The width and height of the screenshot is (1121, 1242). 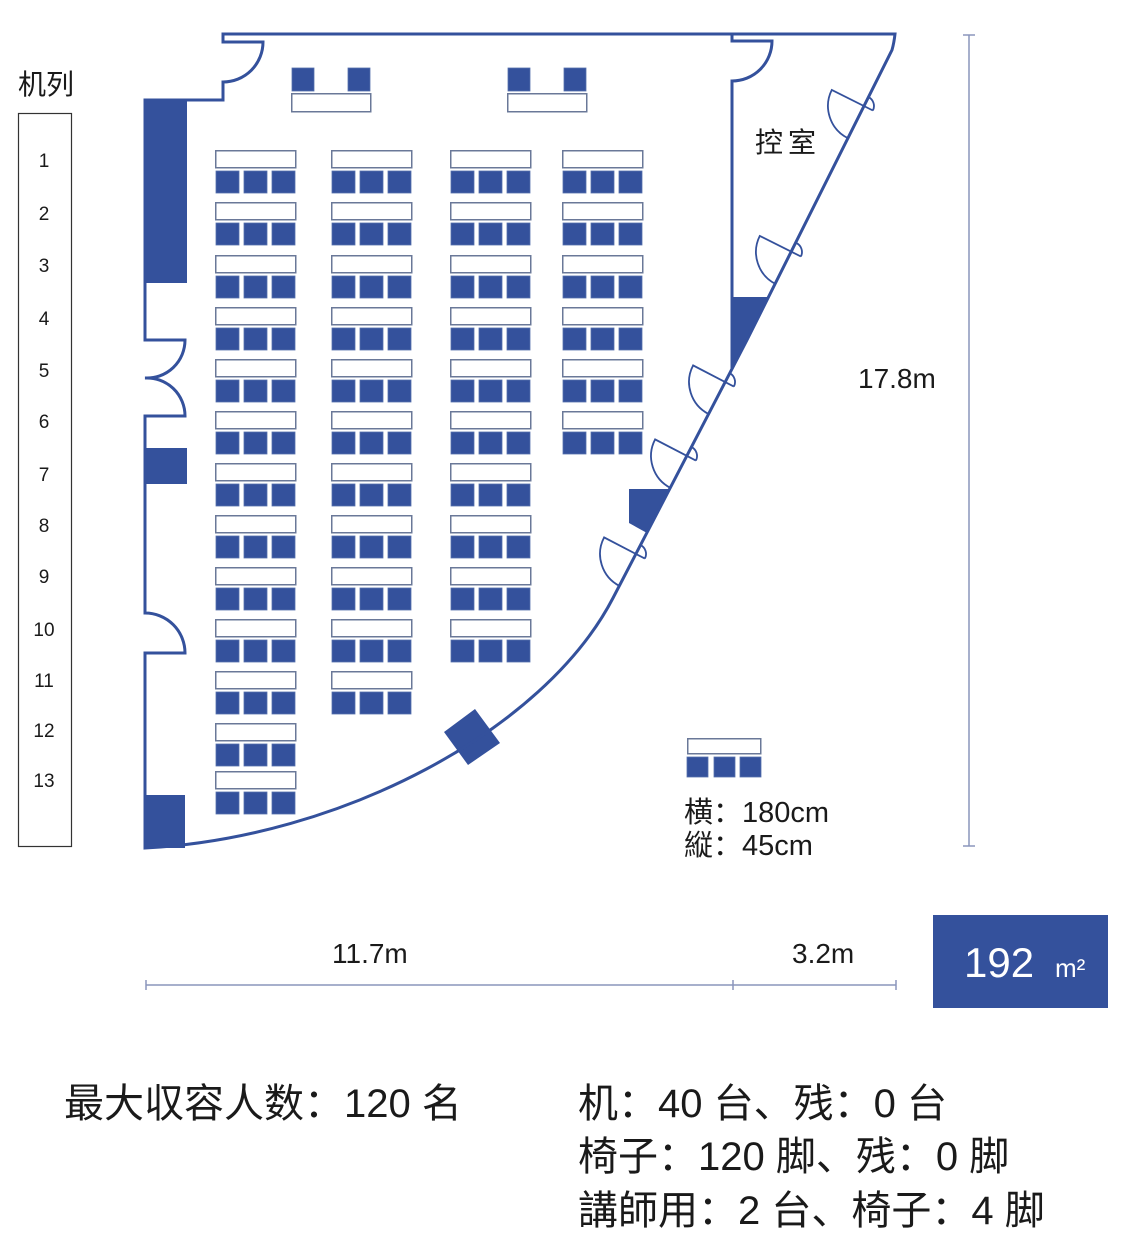 What do you see at coordinates (43, 630) in the screenshot?
I see `row-number: 10` at bounding box center [43, 630].